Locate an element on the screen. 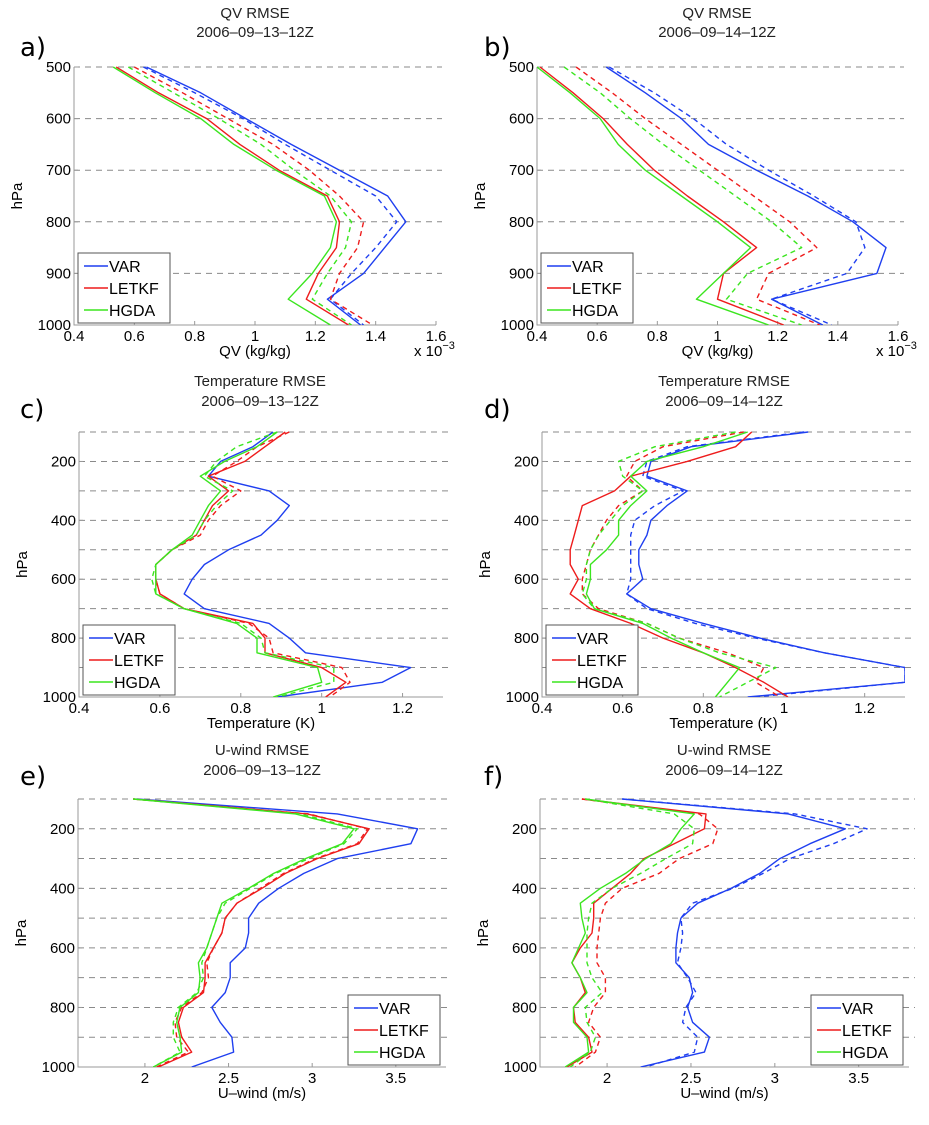 This screenshot has width=929, height=1125. x-tick-label: 3 is located at coordinates (312, 1078).